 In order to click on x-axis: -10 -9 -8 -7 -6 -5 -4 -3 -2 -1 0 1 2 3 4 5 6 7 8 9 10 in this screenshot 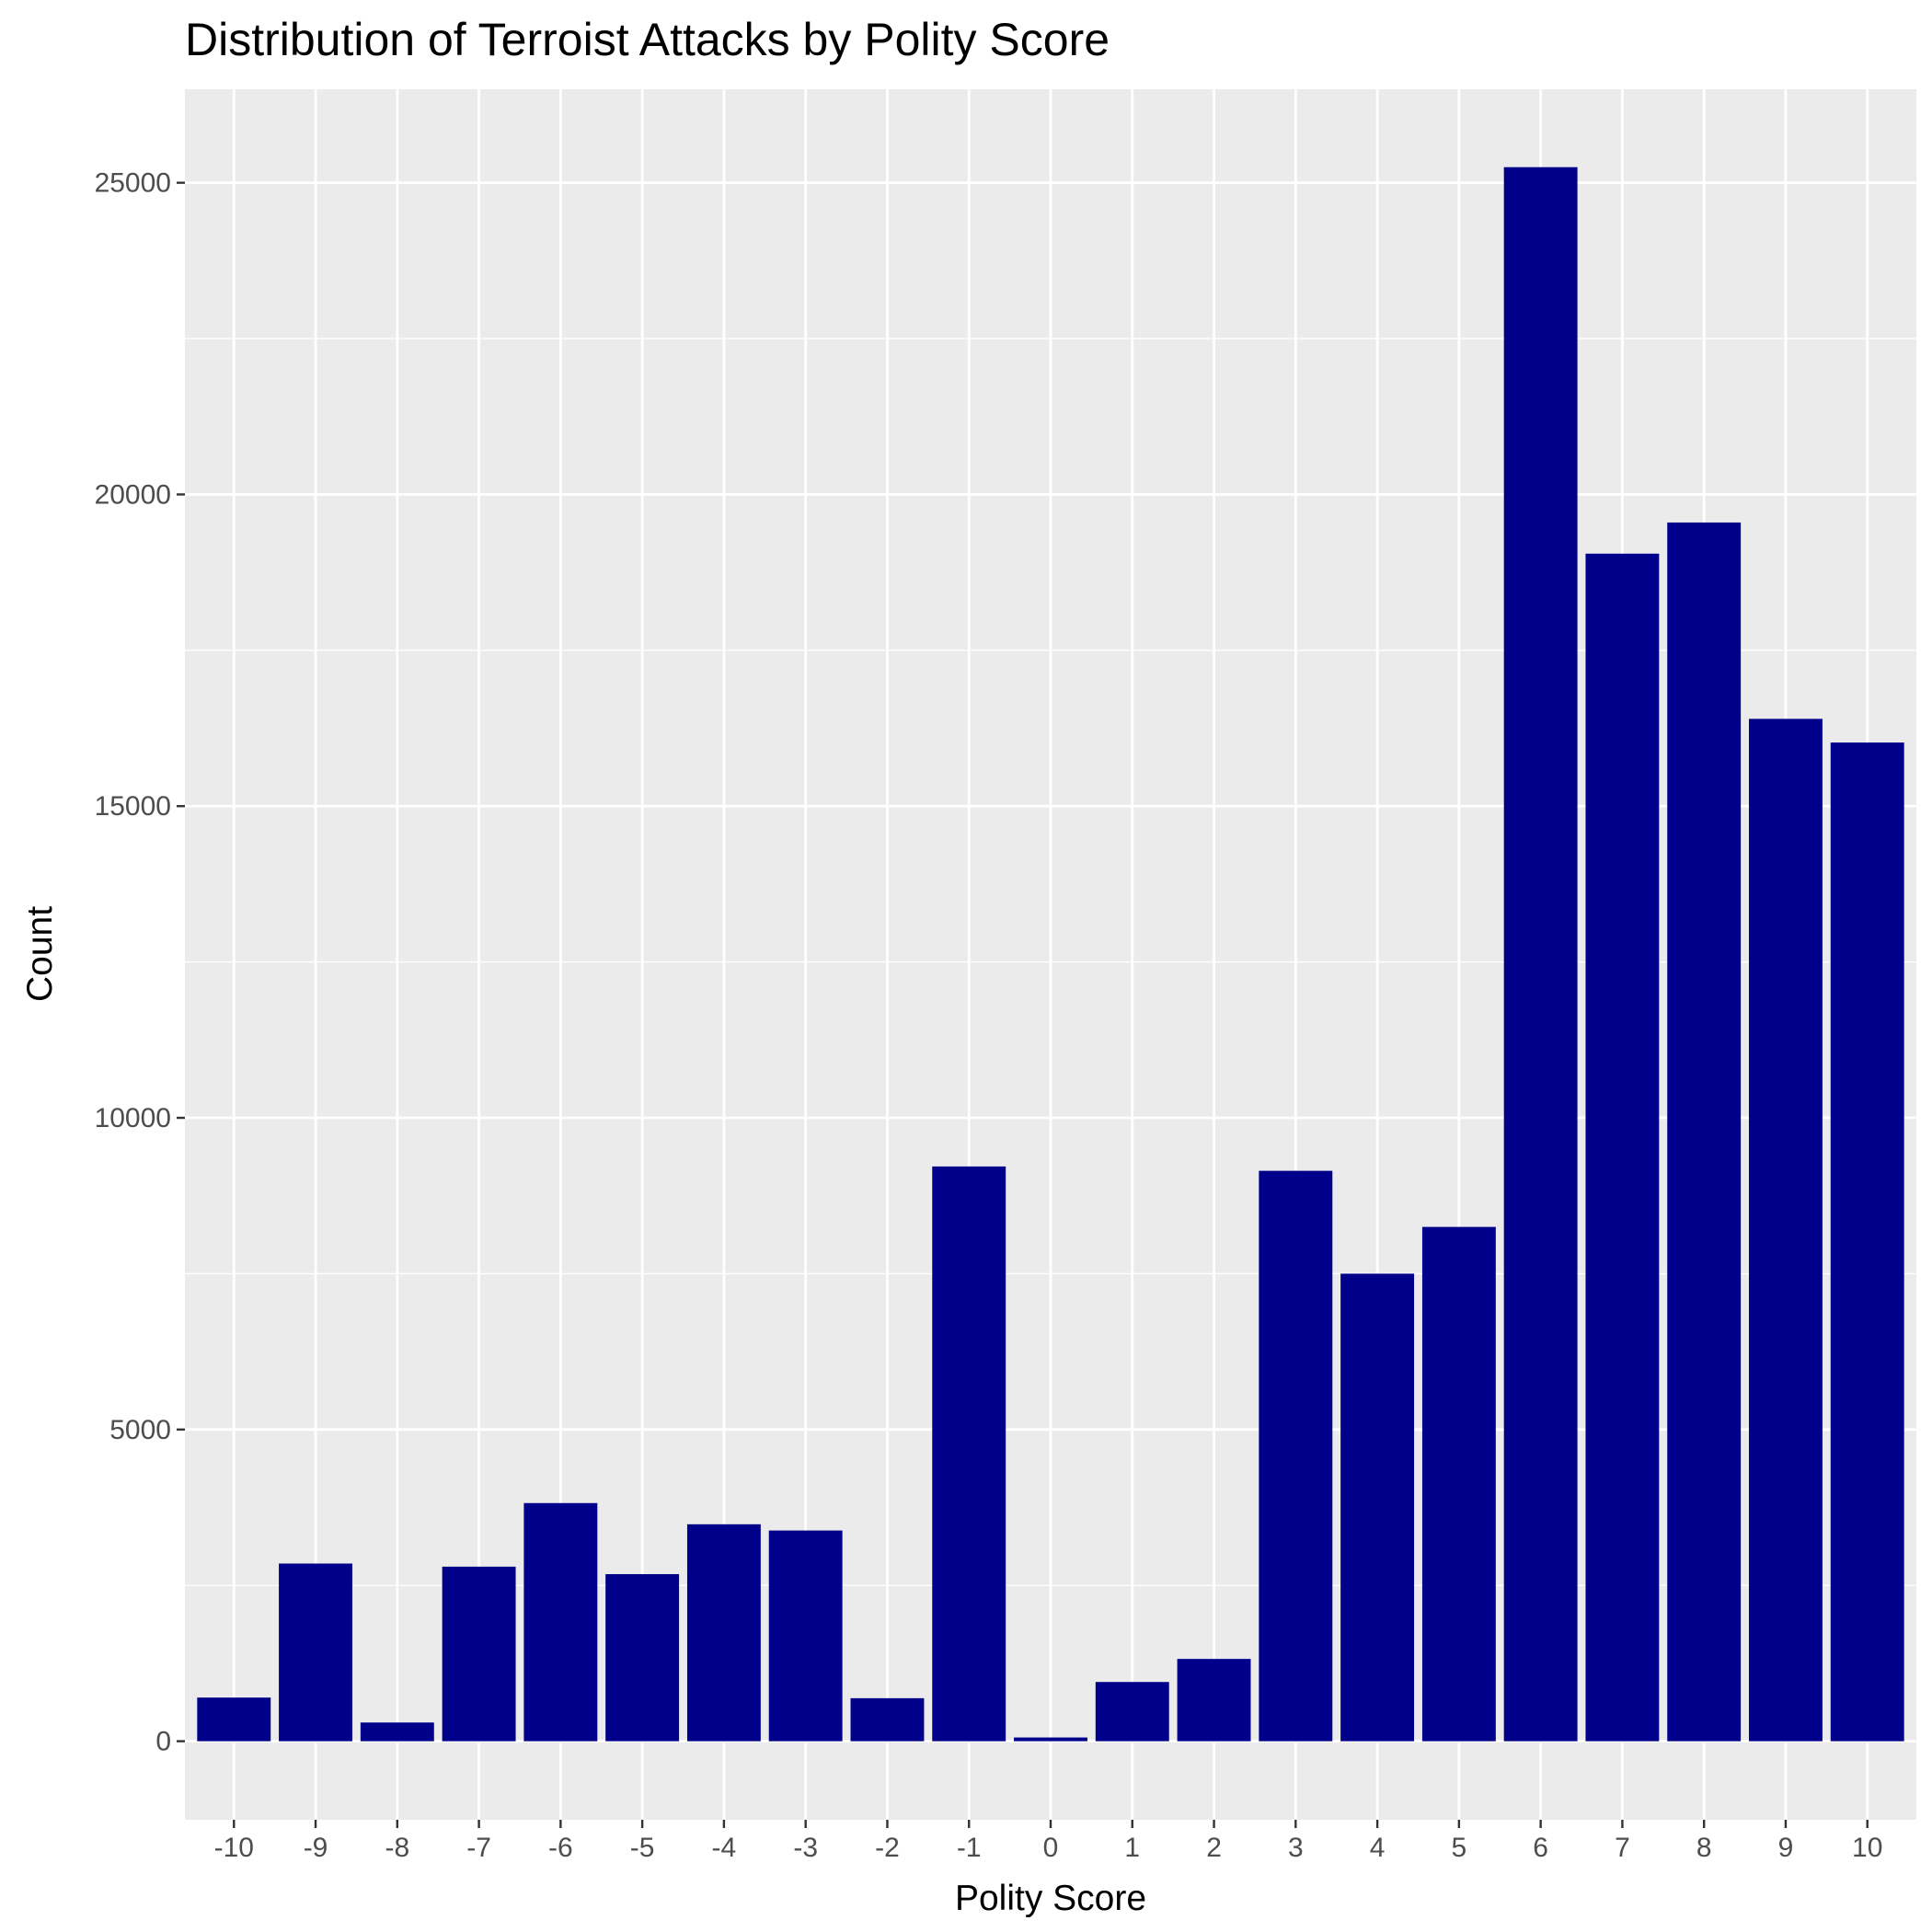, I will do `click(1048, 1841)`.